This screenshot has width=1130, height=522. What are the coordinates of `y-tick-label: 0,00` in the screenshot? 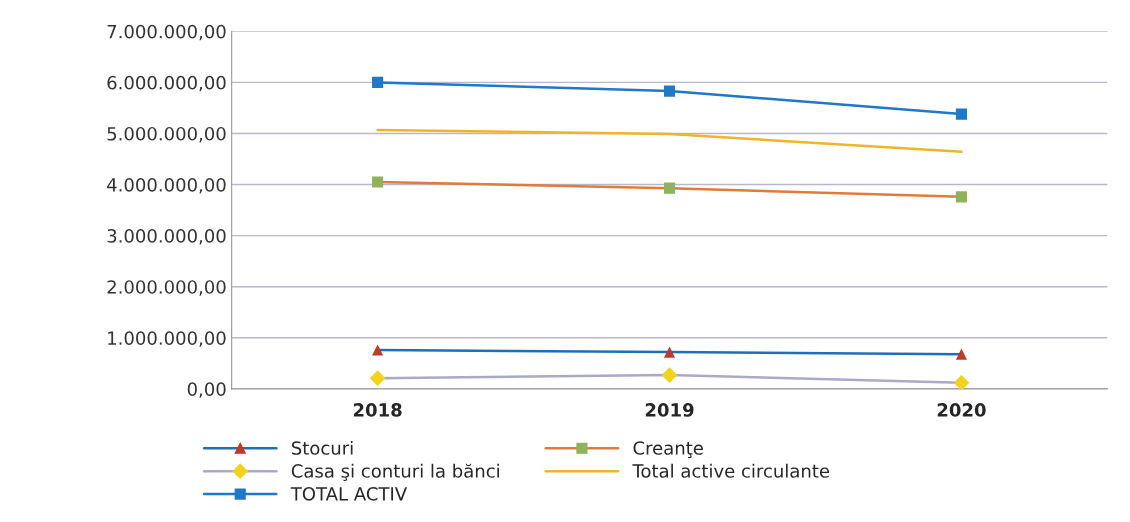 It's located at (206, 390).